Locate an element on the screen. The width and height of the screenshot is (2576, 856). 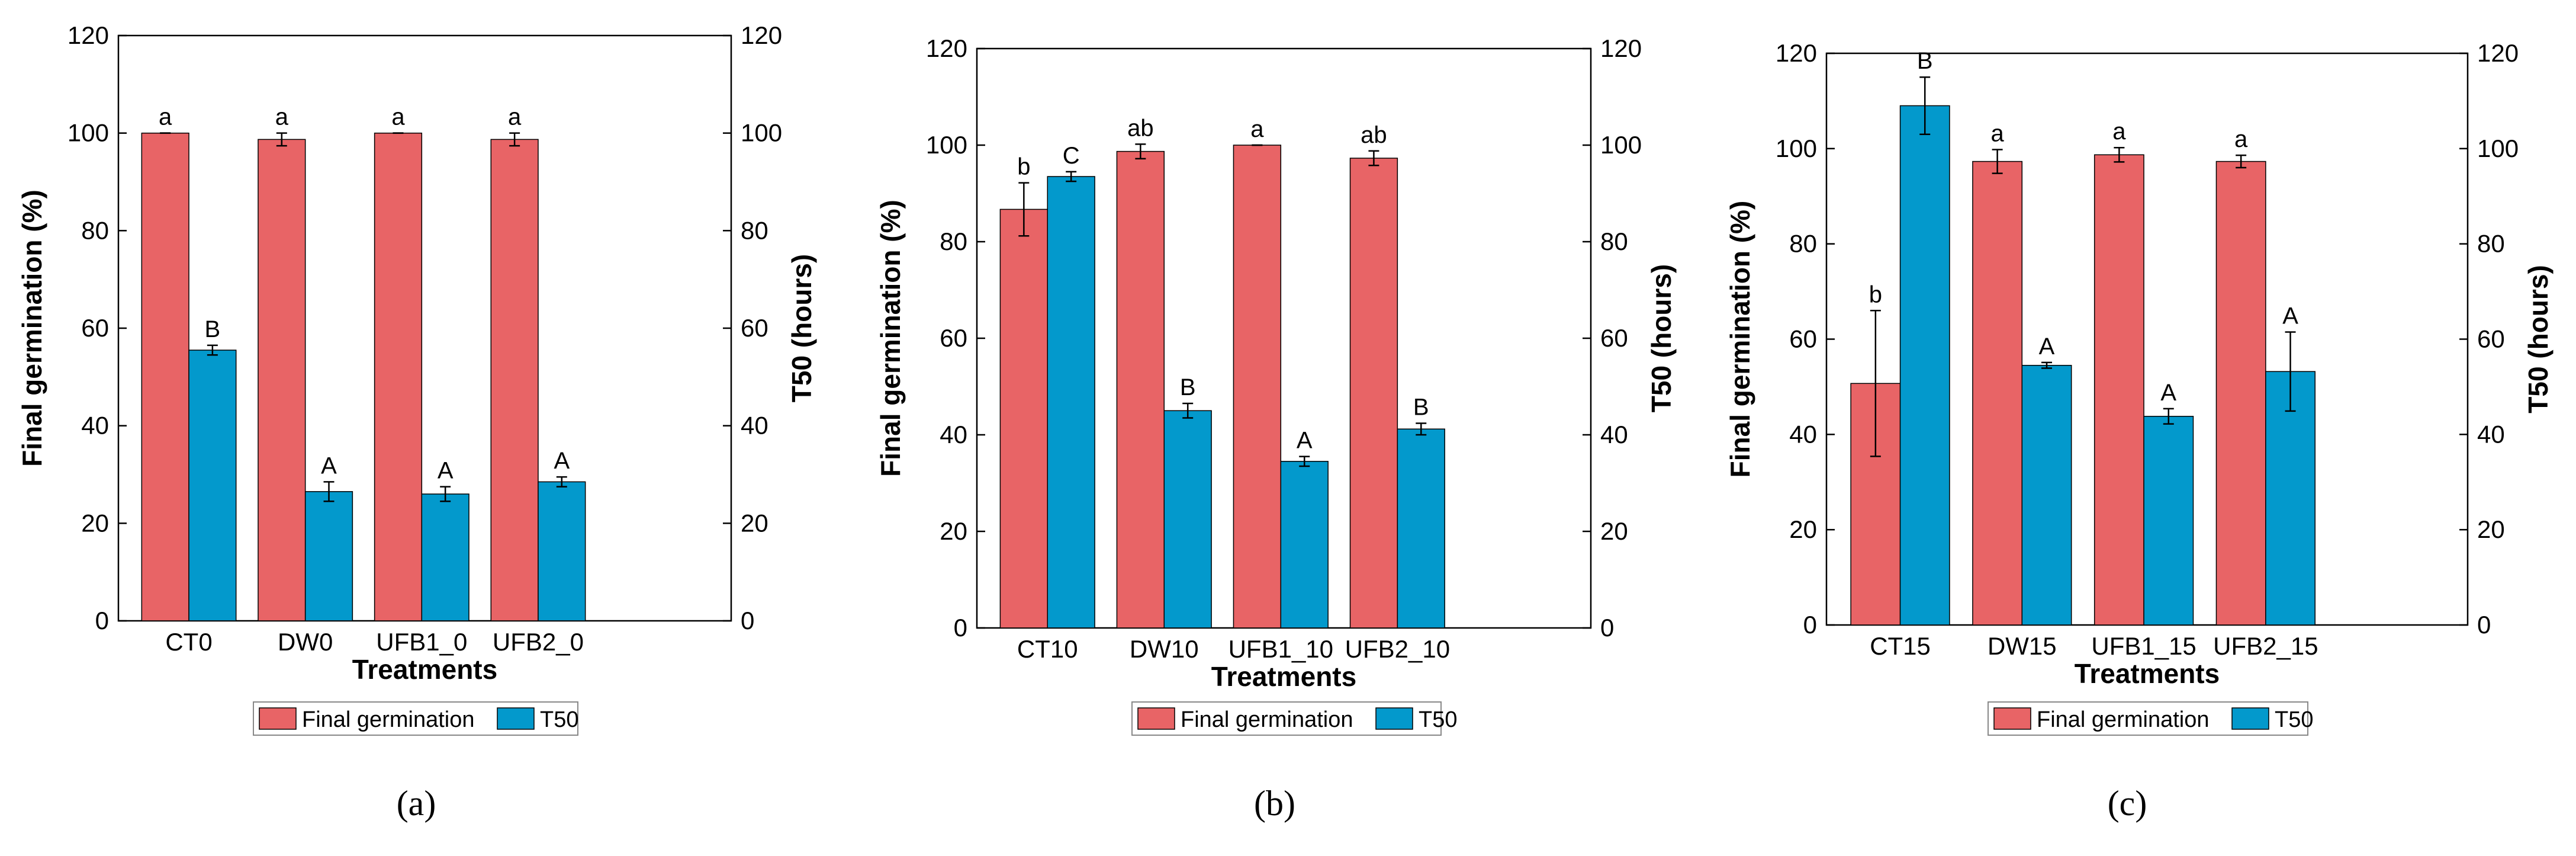
right-tick-label: 40 is located at coordinates (755, 426).